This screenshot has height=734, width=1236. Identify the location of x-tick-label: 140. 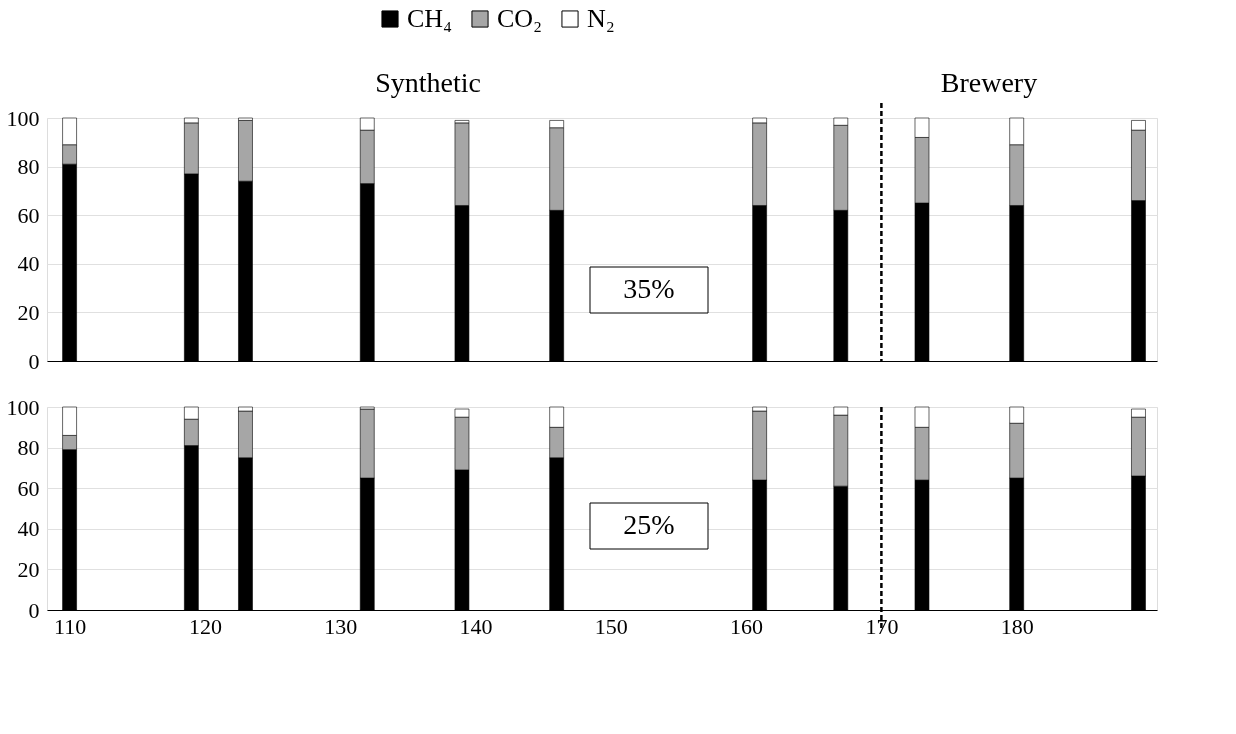
(476, 626).